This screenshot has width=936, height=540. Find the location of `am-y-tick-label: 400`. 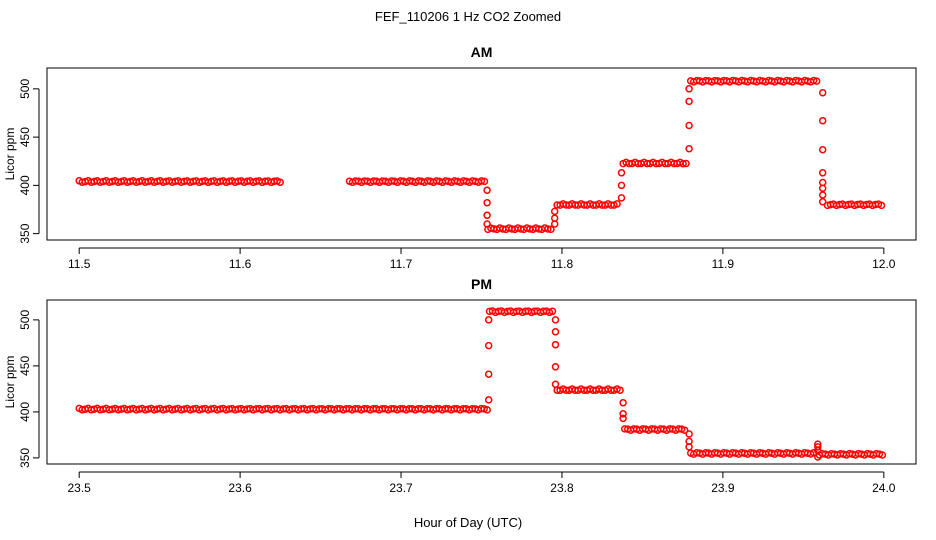

am-y-tick-label: 400 is located at coordinates (25, 185).